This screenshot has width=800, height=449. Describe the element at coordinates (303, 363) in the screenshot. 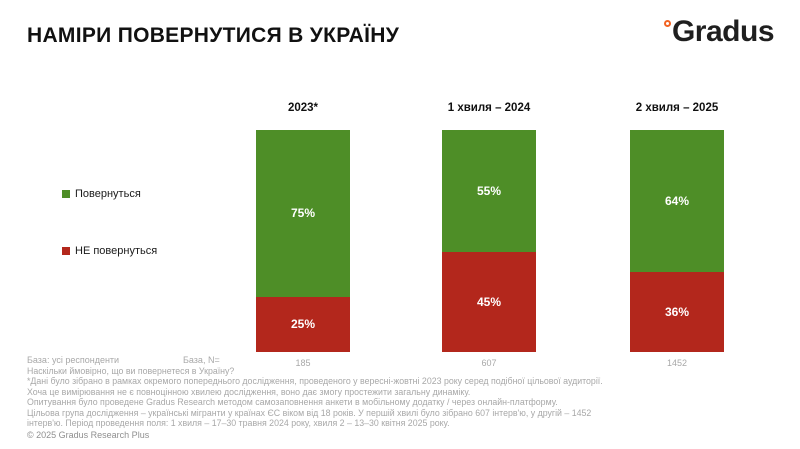

I see `base-n-value: 185` at that location.